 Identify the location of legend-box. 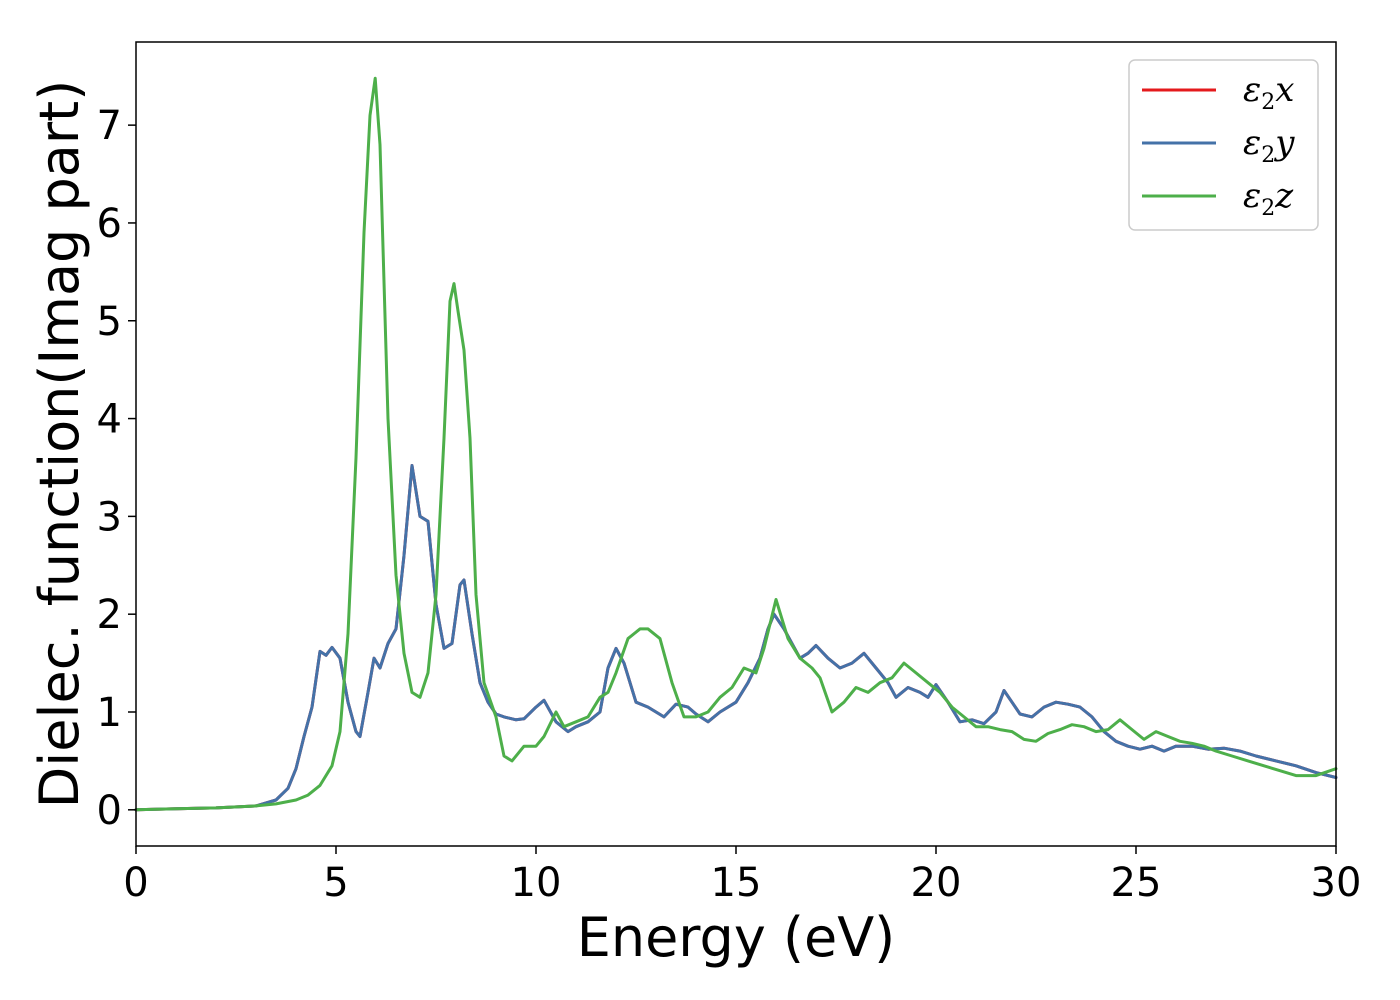
(1223, 145).